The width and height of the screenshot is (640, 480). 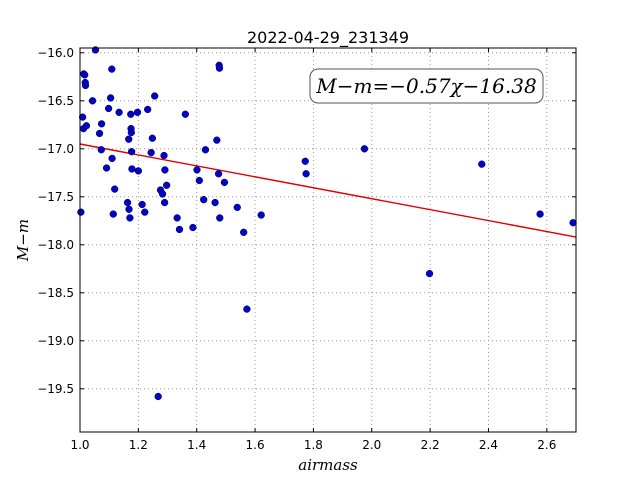 I want to click on y-tick-labels: −16.0 −16.5 −17.0 −17.5 −18.0 −18.5 −19.0 −19.5, so click(x=55, y=221).